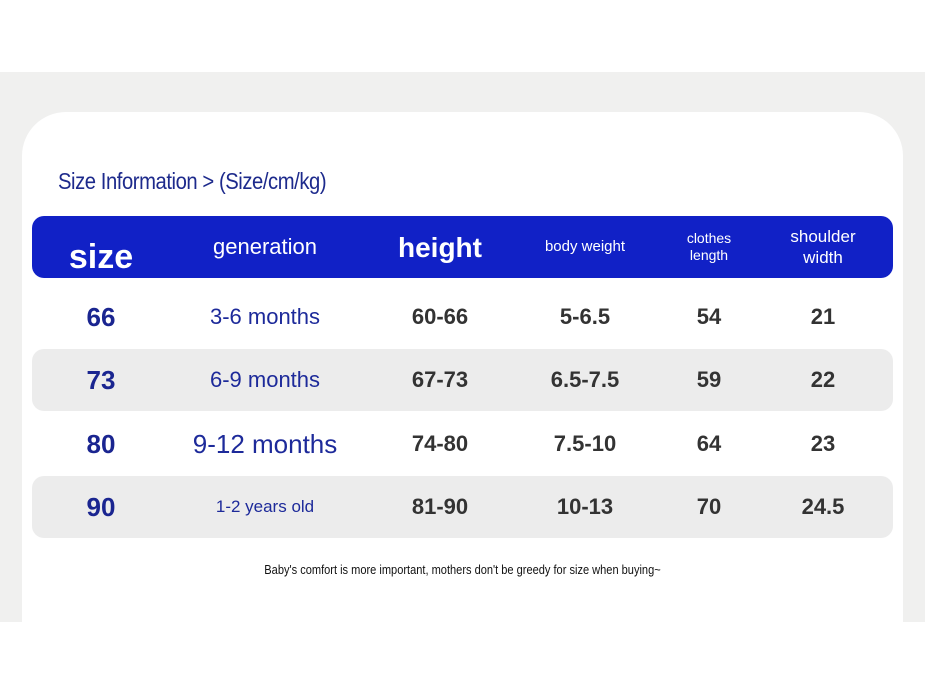 The image size is (925, 694). I want to click on title: Size Information > (Size/cm/kg), so click(192, 181).